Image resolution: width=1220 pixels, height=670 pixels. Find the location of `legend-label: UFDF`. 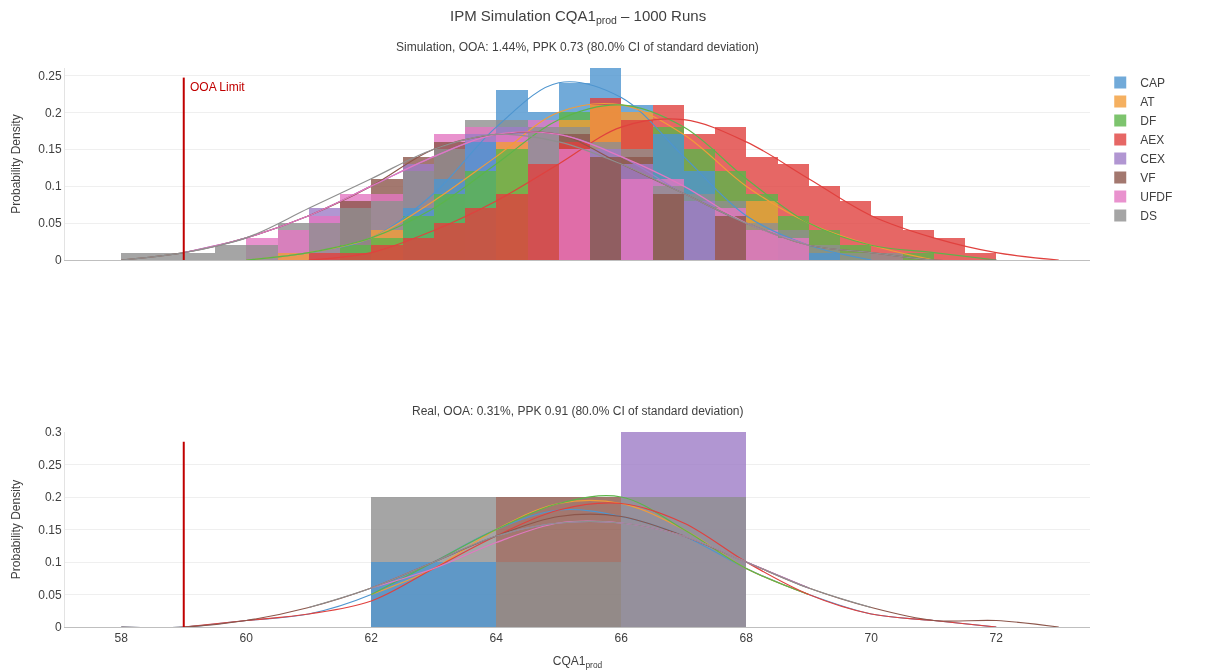

legend-label: UFDF is located at coordinates (1156, 197).